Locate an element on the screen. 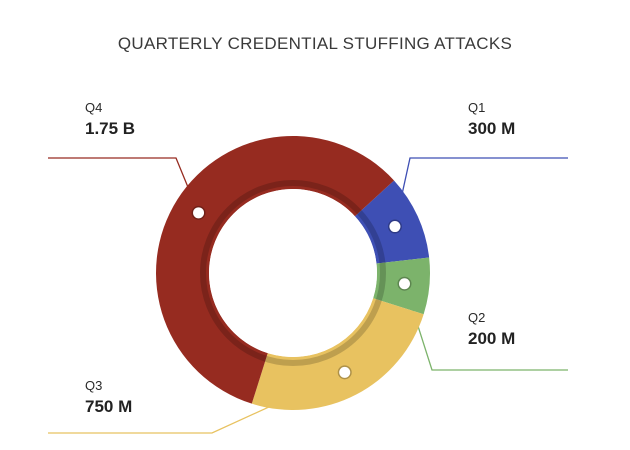 This screenshot has width=630, height=450. callout-q4-value: 1.75 B is located at coordinates (110, 128).